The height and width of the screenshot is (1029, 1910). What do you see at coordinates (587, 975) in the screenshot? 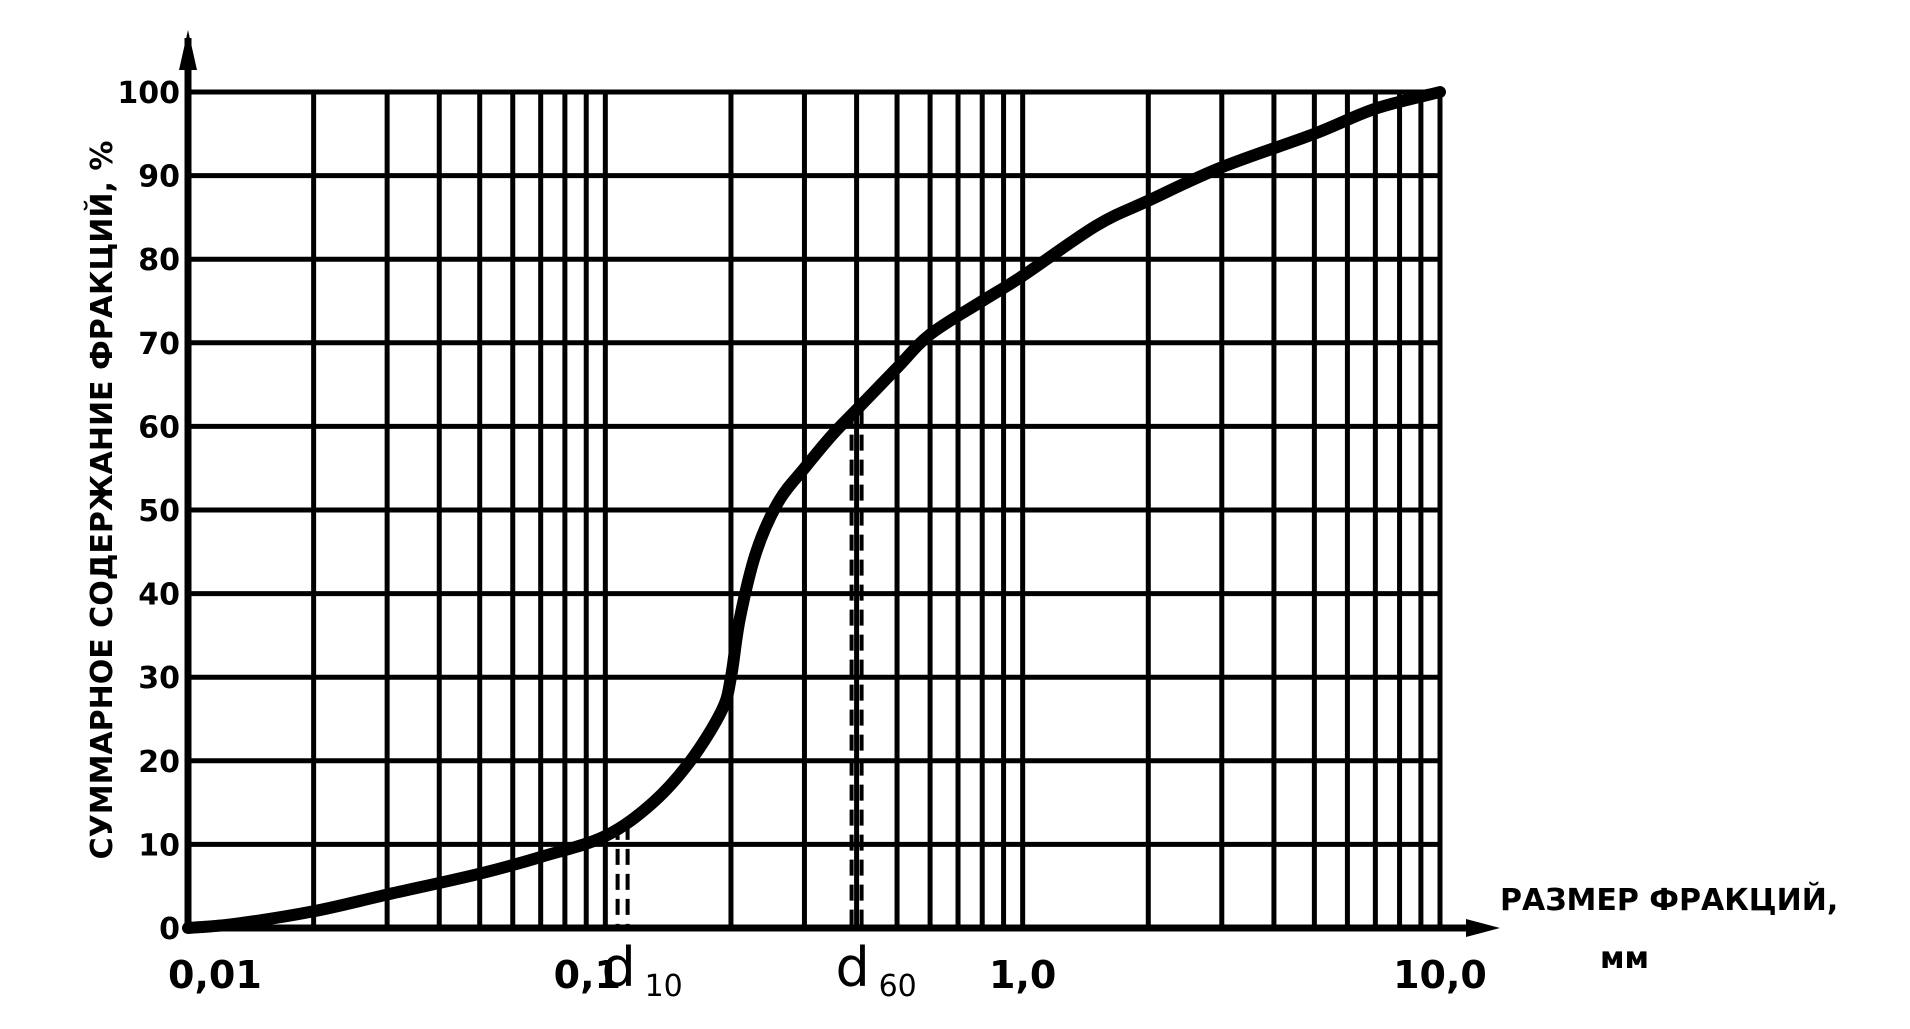
I see `x-tick-label: 0,1` at bounding box center [587, 975].